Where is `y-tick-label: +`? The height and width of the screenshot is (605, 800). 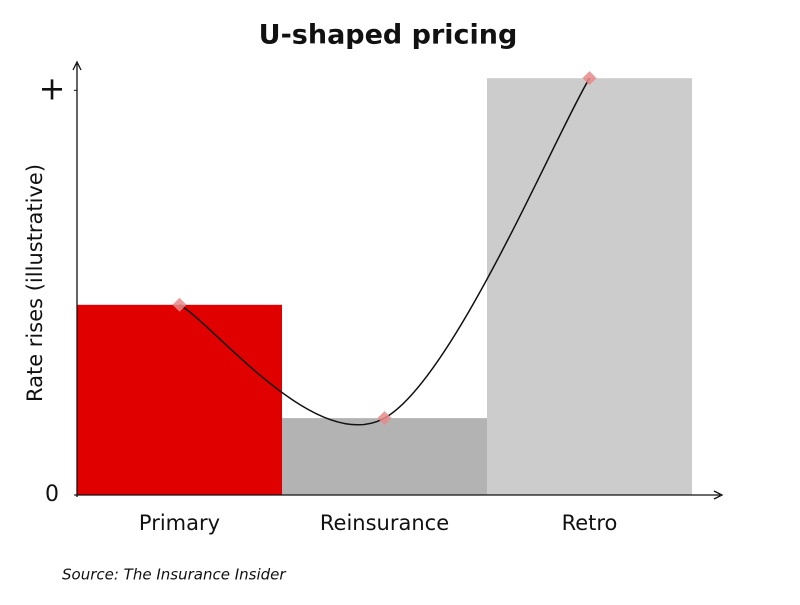 y-tick-label: + is located at coordinates (52, 88).